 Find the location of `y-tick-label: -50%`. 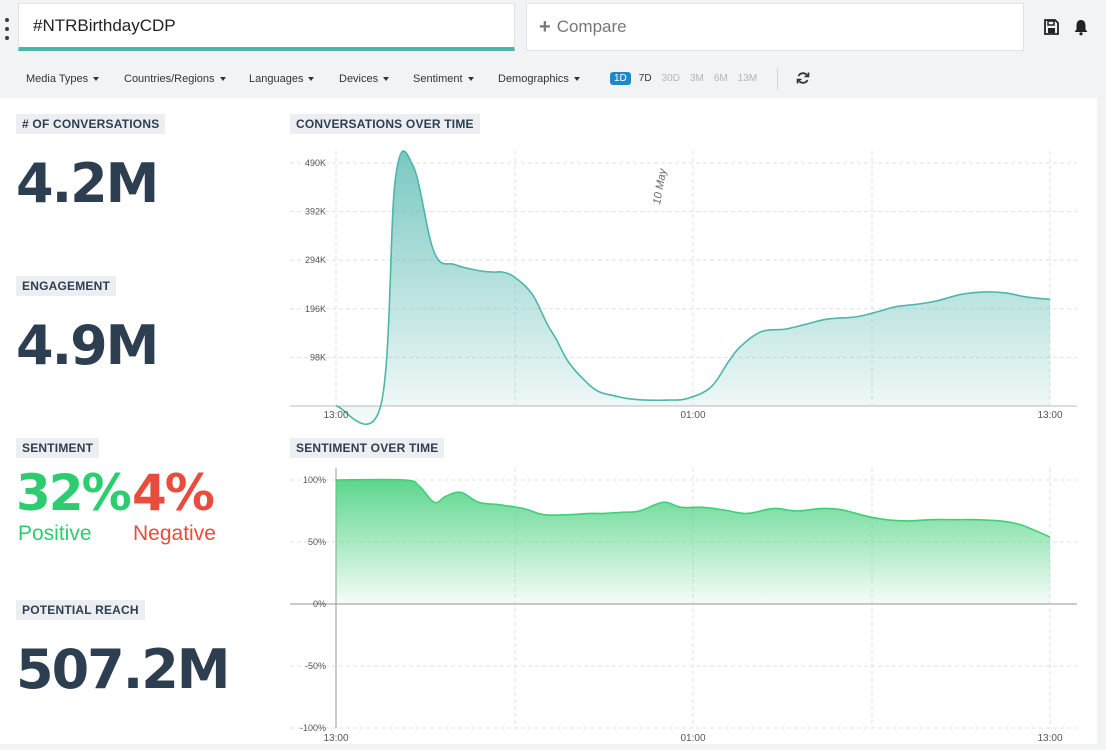

y-tick-label: -50% is located at coordinates (315, 666).